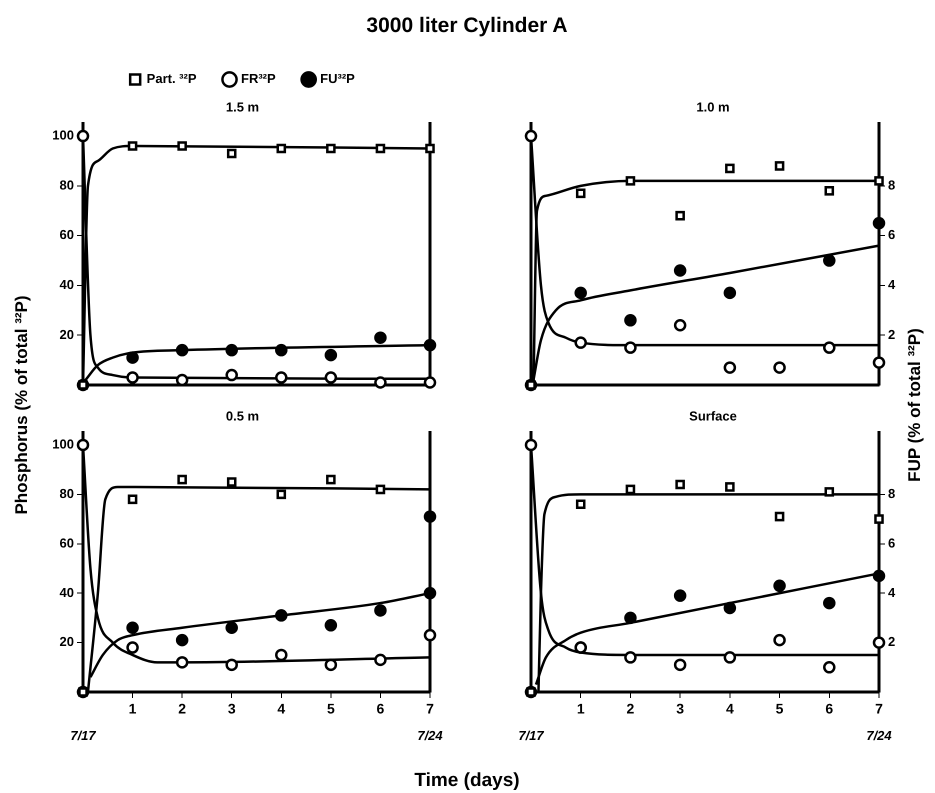  What do you see at coordinates (467, 781) in the screenshot?
I see `x-axis-title: Time (days)` at bounding box center [467, 781].